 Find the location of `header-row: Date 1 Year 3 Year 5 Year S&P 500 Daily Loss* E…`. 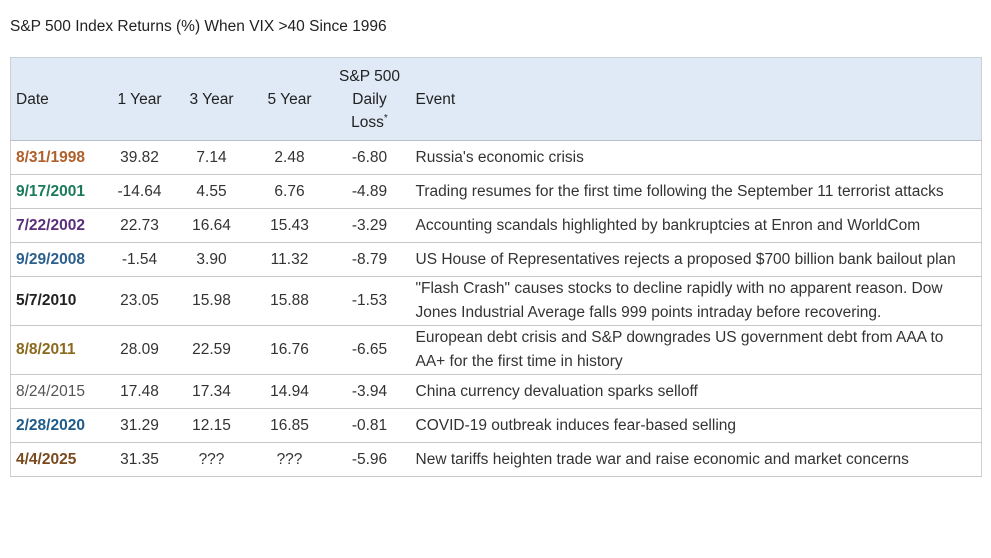

header-row: Date 1 Year 3 Year 5 Year S&P 500 Daily Loss* E… is located at coordinates (496, 99).